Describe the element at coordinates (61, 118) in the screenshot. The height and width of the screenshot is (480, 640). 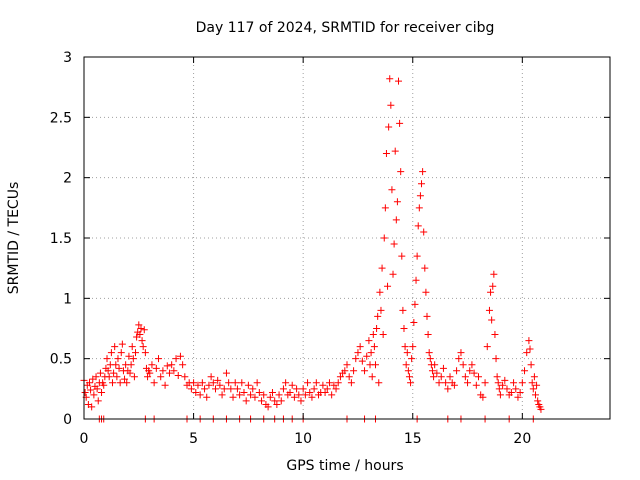
I see `y-tick-label: 2.5` at that location.